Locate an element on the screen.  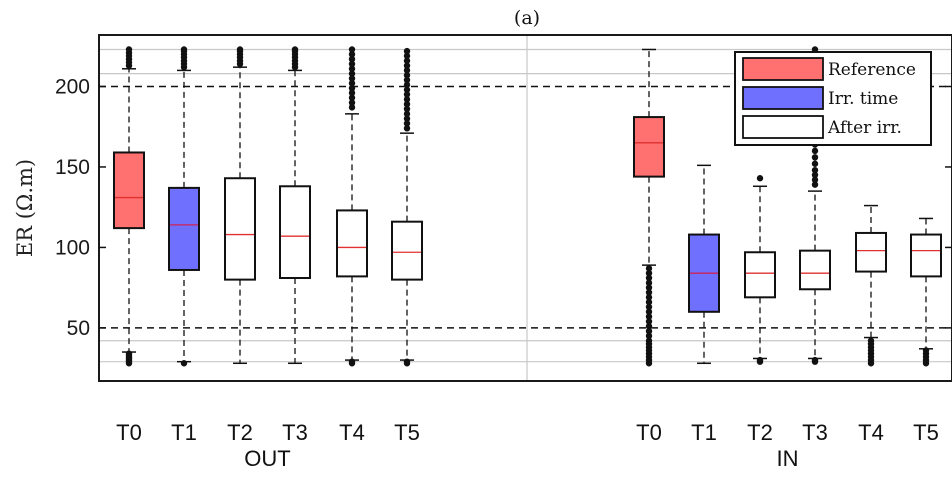
x-tick-label: T3 is located at coordinates (295, 432).